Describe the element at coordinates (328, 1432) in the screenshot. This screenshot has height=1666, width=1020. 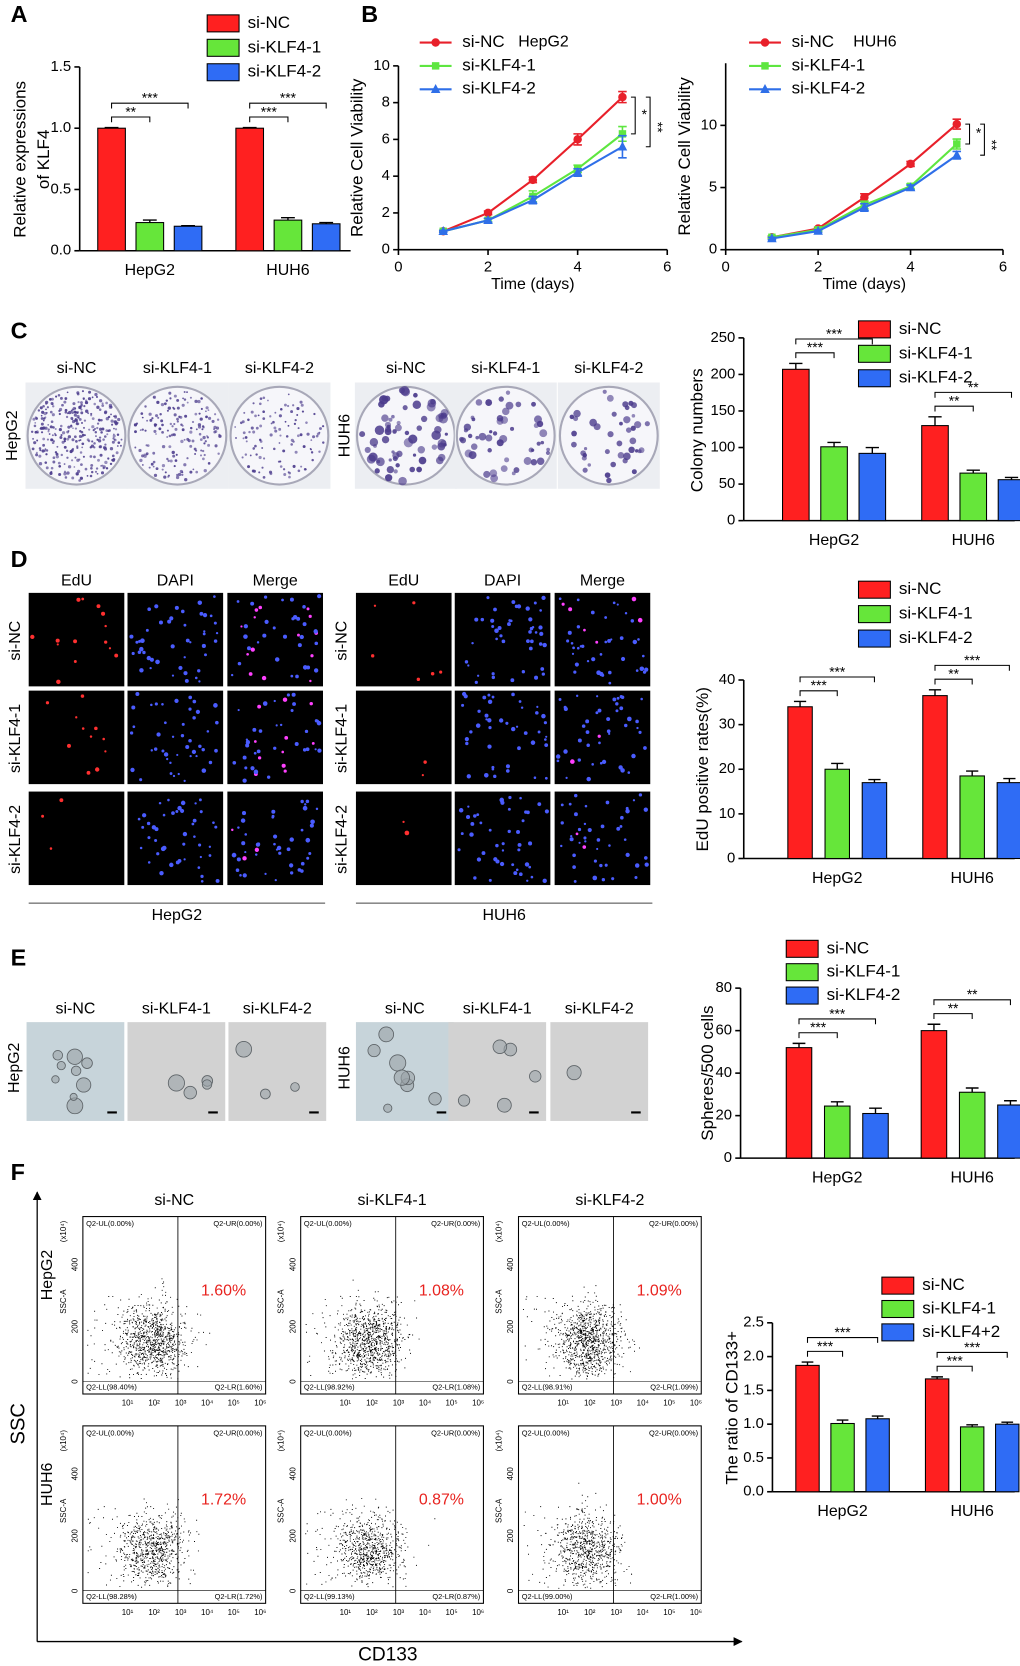
I see `quadrant-label: Q2-UL(0.00%)` at that location.